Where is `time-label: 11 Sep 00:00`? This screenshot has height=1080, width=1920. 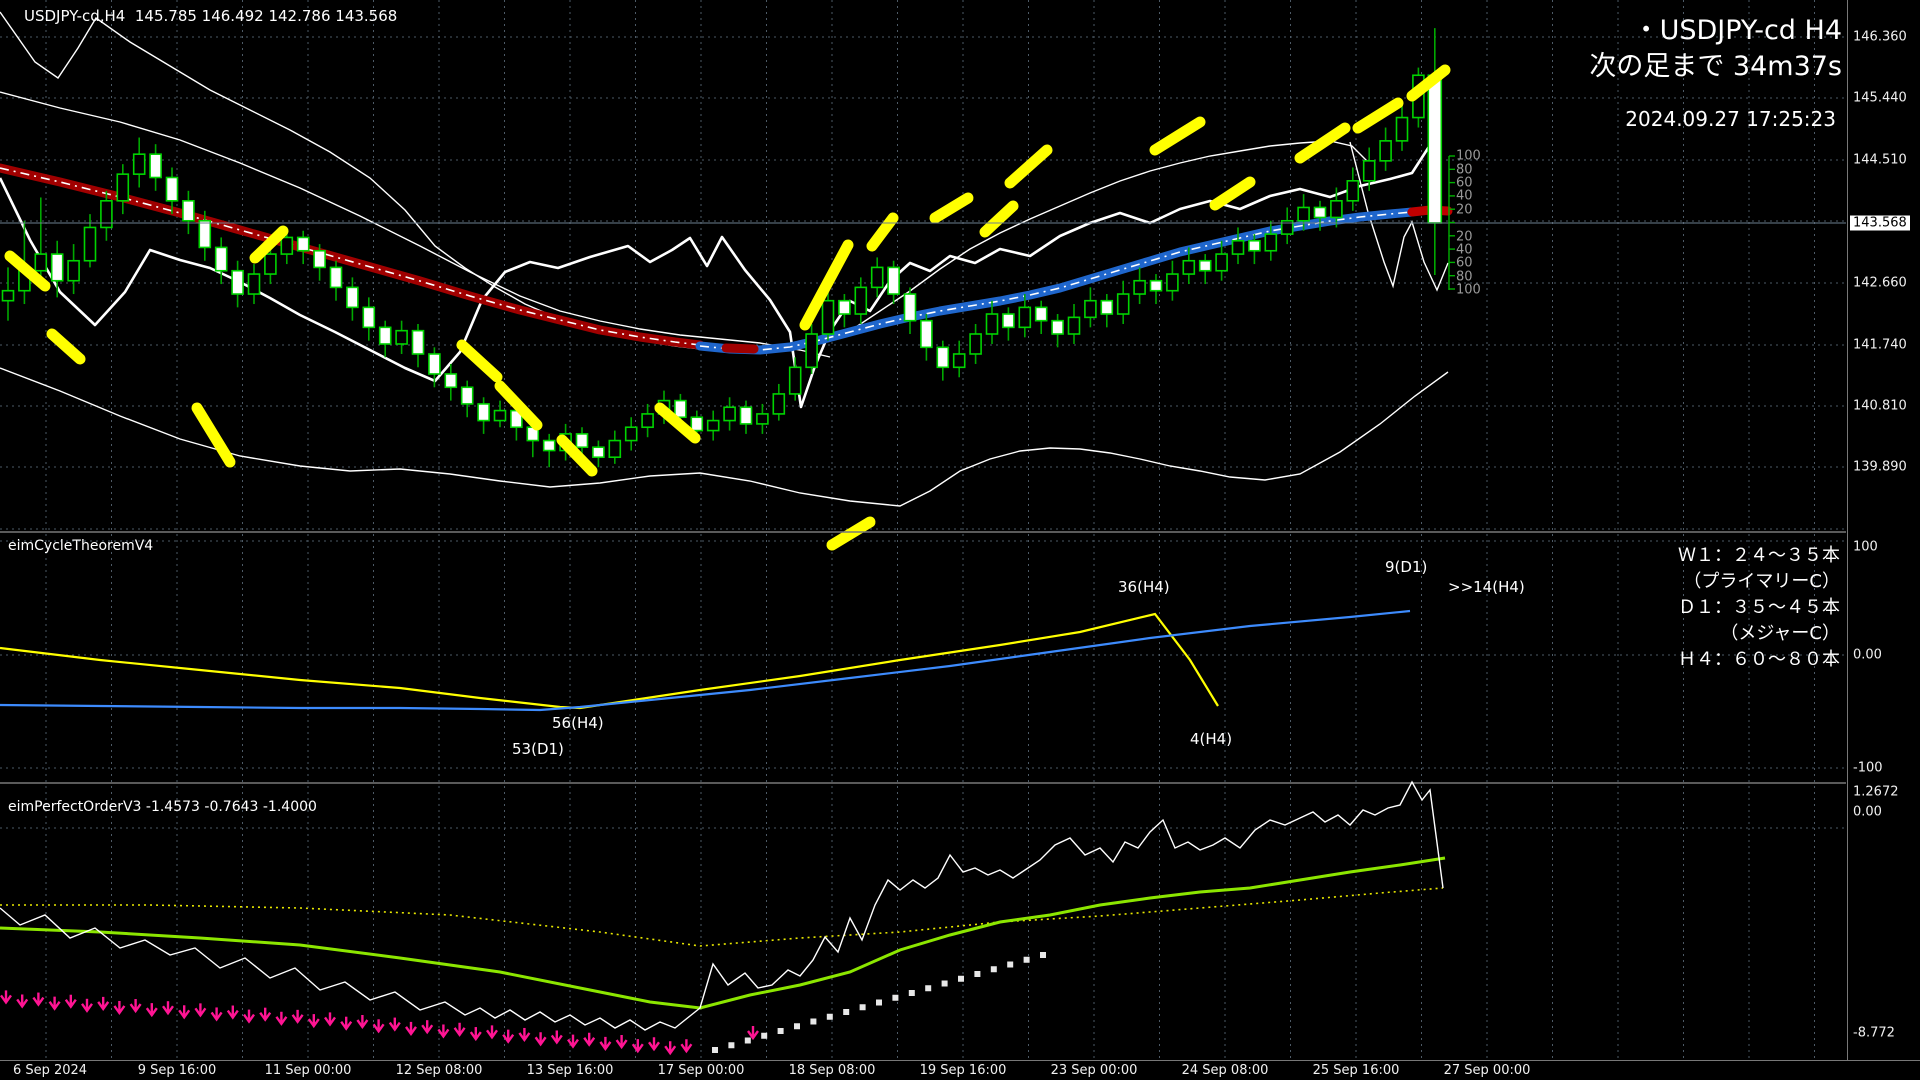 time-label: 11 Sep 00:00 is located at coordinates (308, 1070).